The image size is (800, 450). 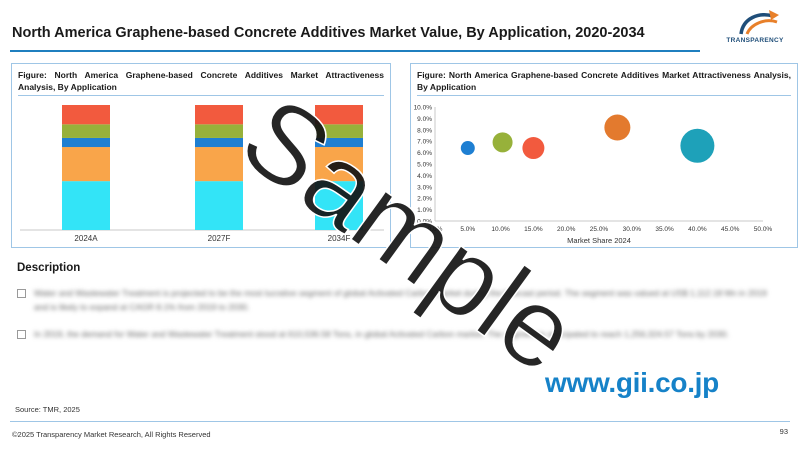 What do you see at coordinates (500, 229) in the screenshot?
I see `x-tick-label: 10.0%` at bounding box center [500, 229].